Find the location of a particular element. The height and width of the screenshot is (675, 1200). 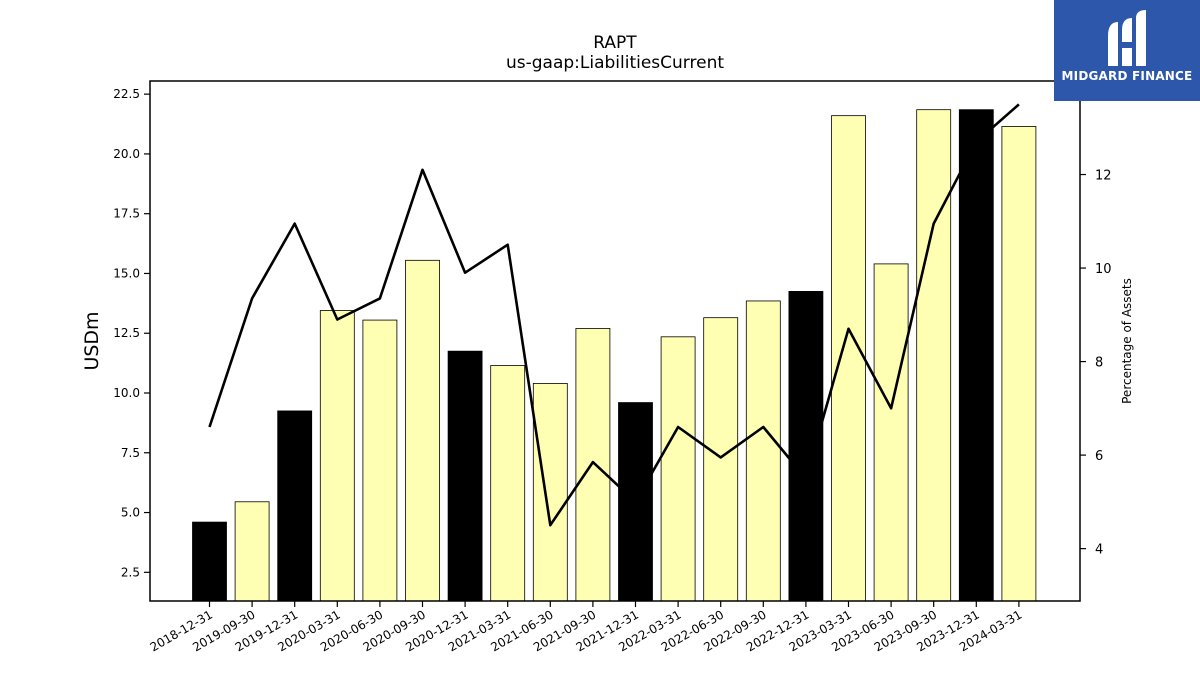

y-axis-label: USDm is located at coordinates (92, 340).